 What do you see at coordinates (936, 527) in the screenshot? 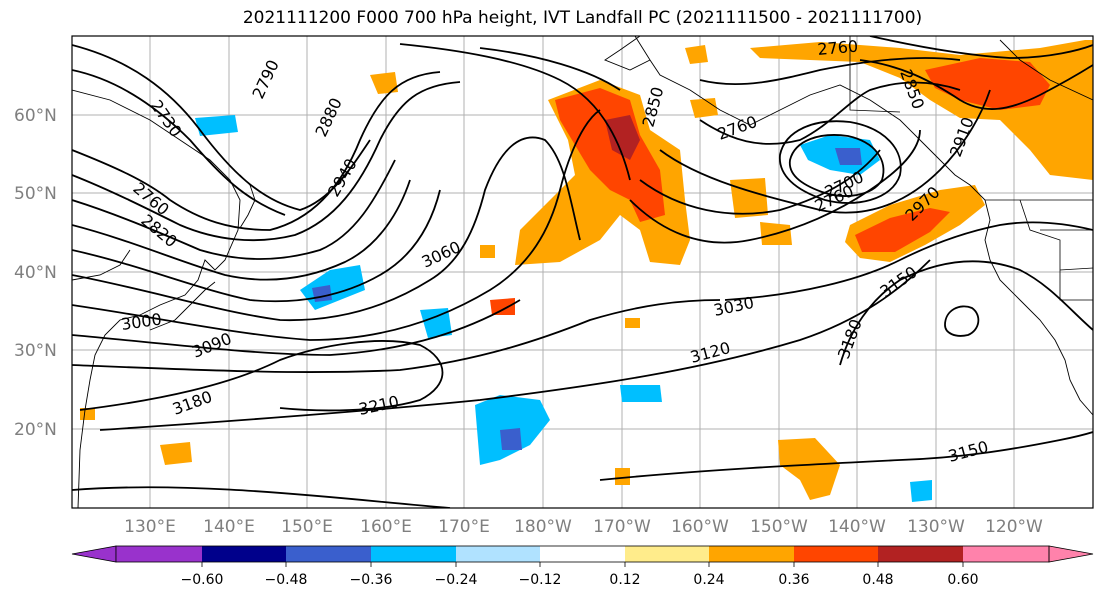
I see `lon-label: 130°W` at bounding box center [936, 527].